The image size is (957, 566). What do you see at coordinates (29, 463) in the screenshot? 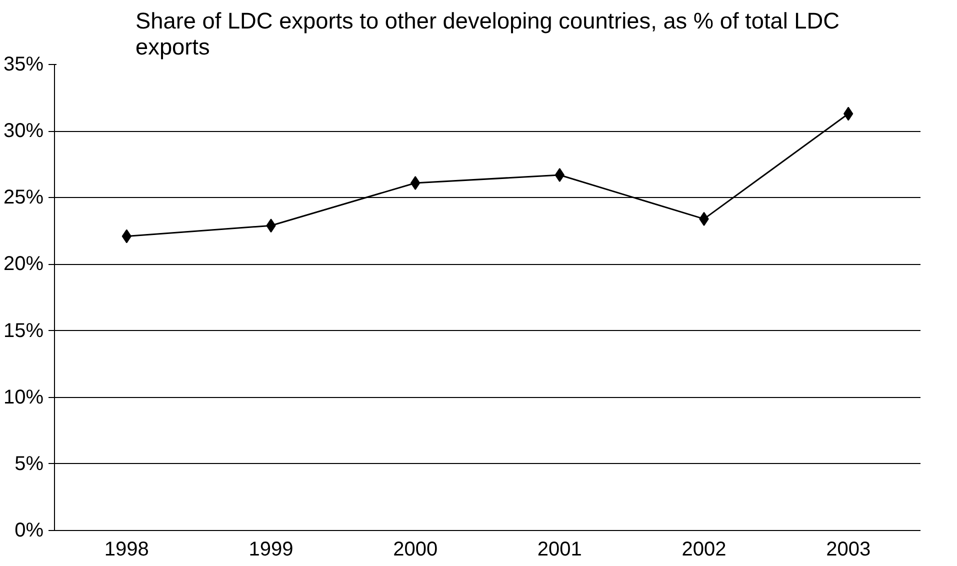
I see `y-tick-label: 5%` at bounding box center [29, 463].